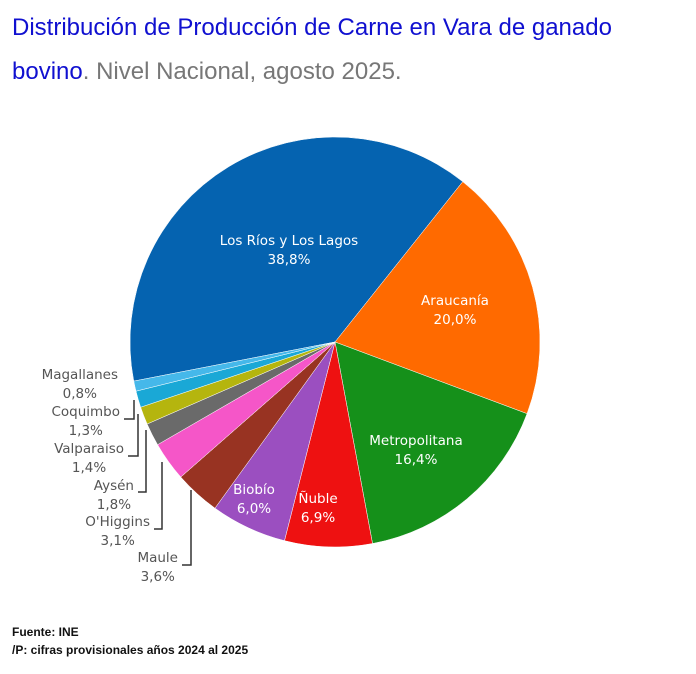  What do you see at coordinates (85, 421) in the screenshot?
I see `label-coquimbo: Coquimbo 1,3%` at bounding box center [85, 421].